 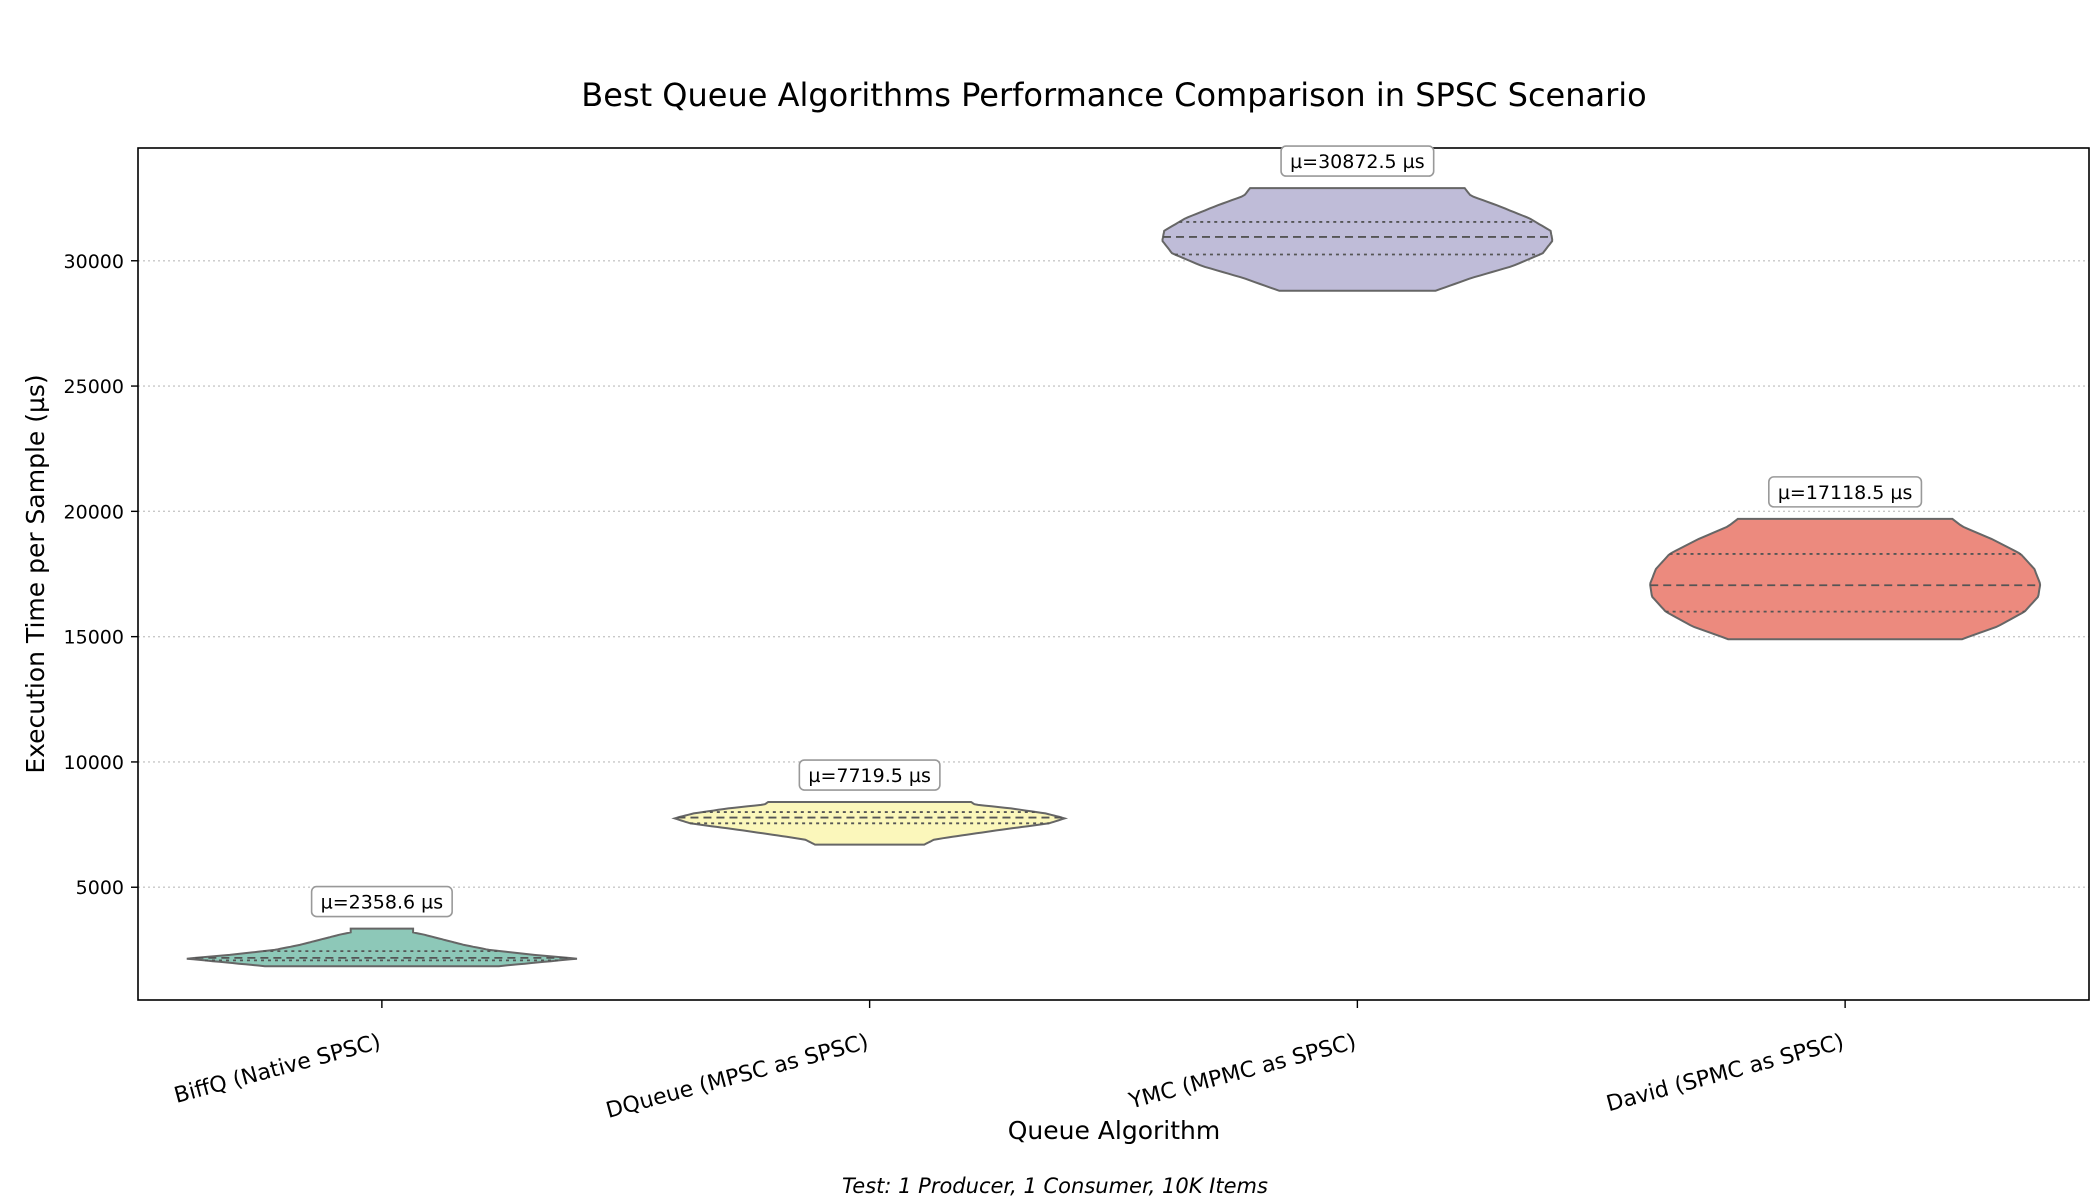 I want to click on mean-label: µ=30872.5 µs, so click(x=1357, y=161).